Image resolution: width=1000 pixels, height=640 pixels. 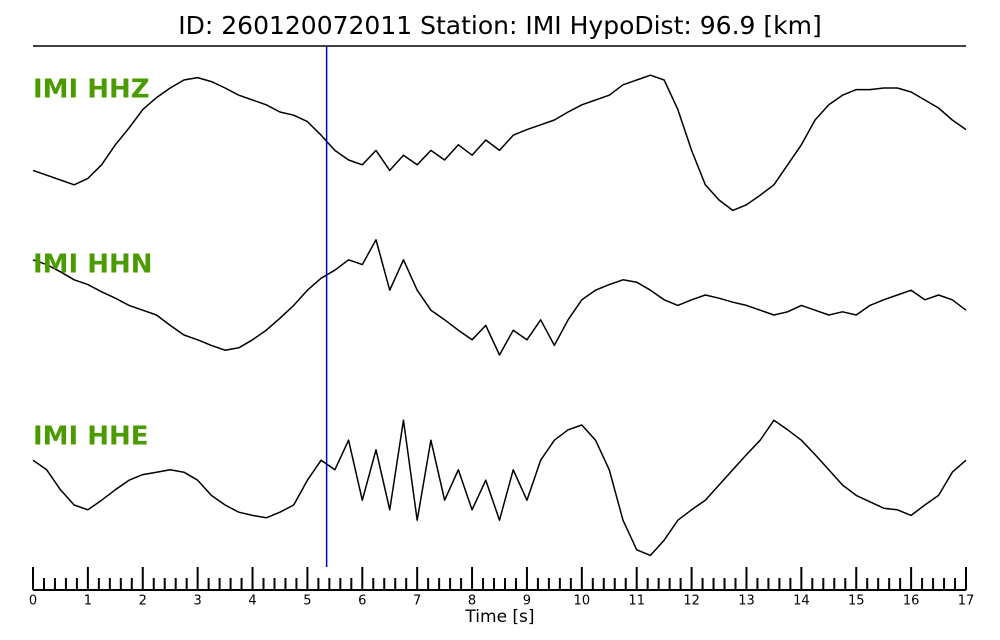 What do you see at coordinates (472, 601) in the screenshot?
I see `x-tick-label: 8` at bounding box center [472, 601].